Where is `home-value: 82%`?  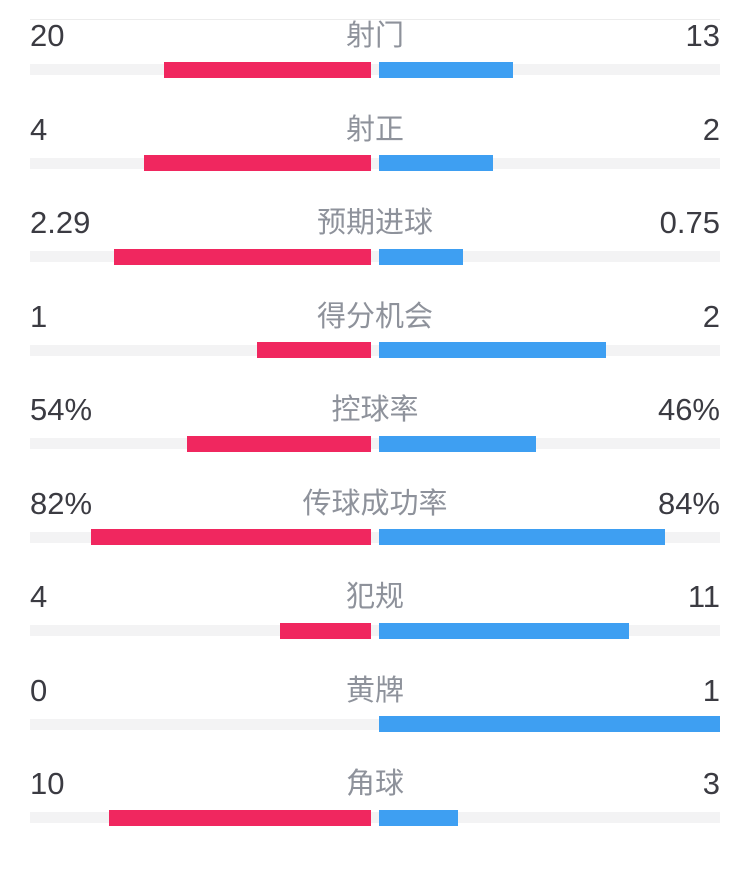 home-value: 82% is located at coordinates (61, 503).